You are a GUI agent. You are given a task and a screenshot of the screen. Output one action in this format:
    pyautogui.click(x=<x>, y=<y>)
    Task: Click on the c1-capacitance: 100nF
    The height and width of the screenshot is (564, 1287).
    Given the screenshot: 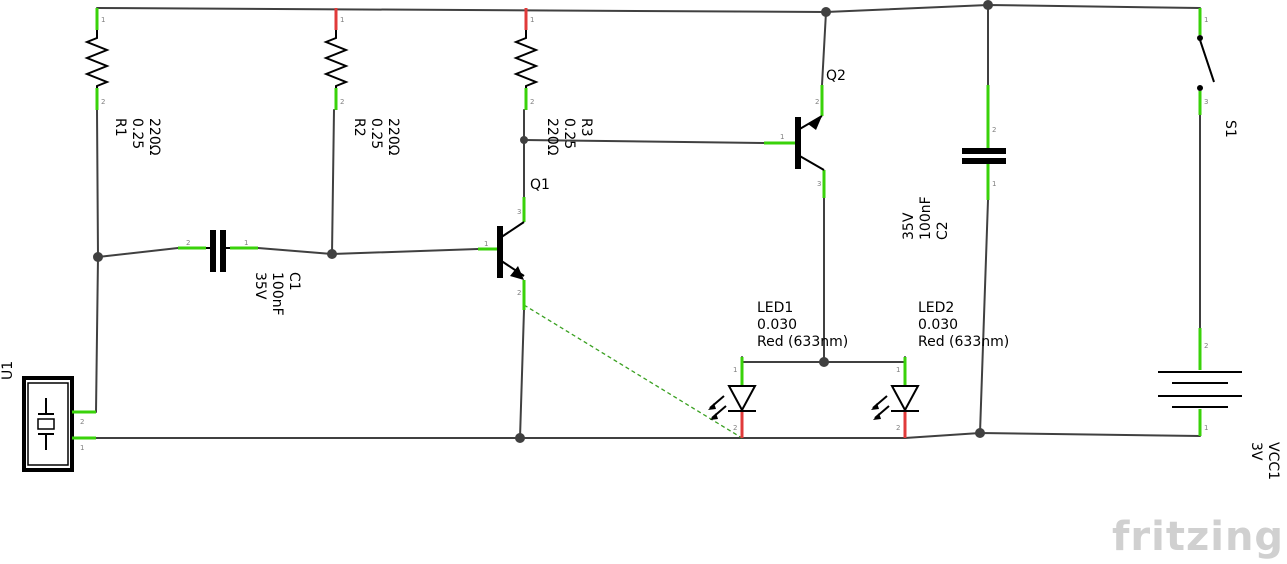 What is the action you would take?
    pyautogui.click(x=277, y=294)
    